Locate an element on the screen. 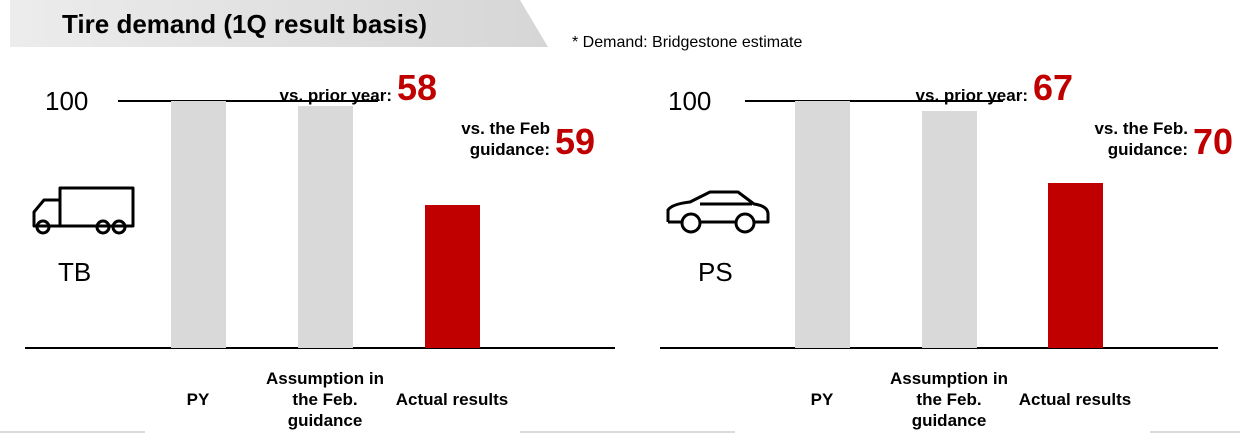 The width and height of the screenshot is (1240, 438). segment-label: TB is located at coordinates (75, 272).